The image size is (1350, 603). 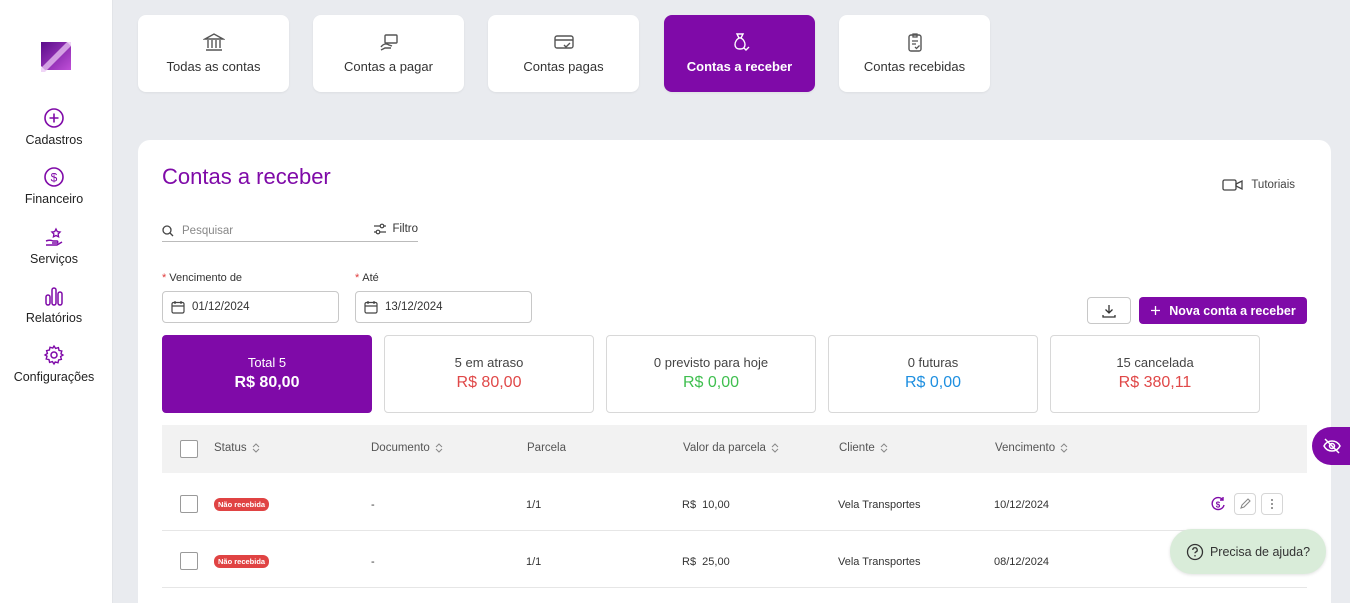 I want to click on column-header-status: Status, so click(x=237, y=448).